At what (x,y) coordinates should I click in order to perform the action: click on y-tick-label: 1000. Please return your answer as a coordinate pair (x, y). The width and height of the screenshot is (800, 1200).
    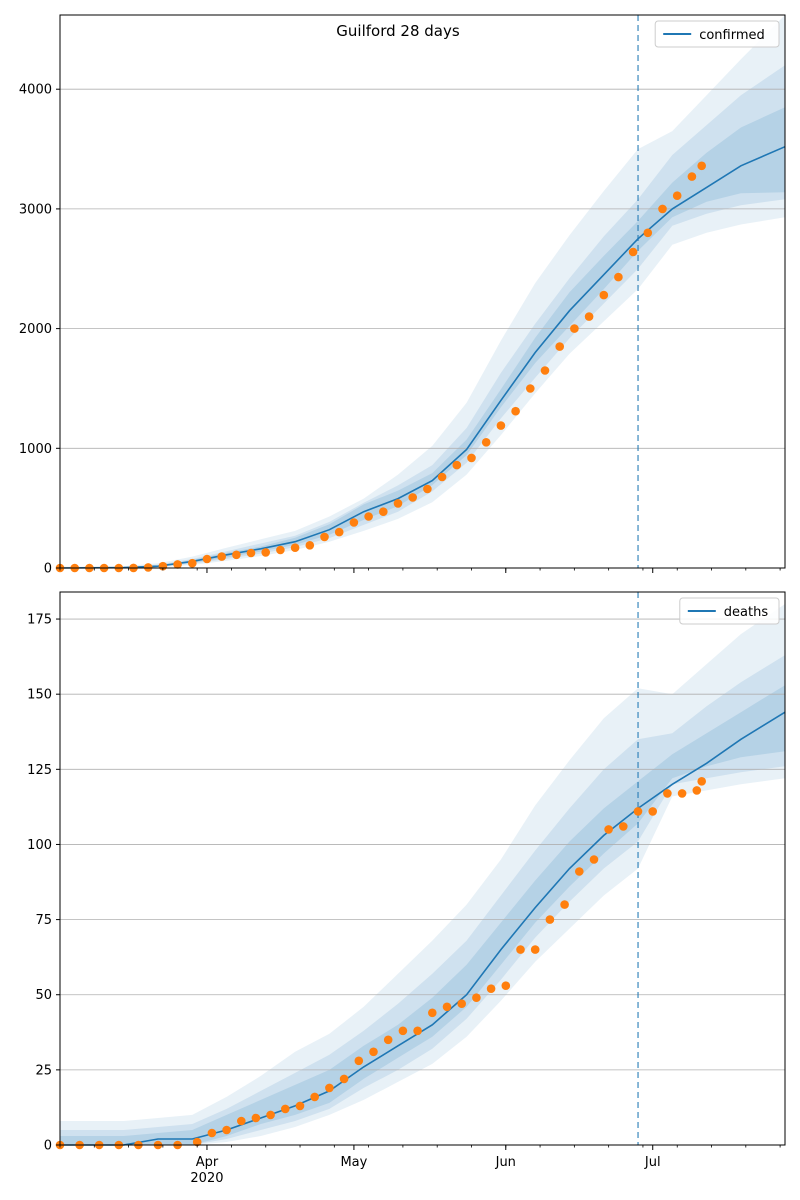
    Looking at the image, I should click on (35, 449).